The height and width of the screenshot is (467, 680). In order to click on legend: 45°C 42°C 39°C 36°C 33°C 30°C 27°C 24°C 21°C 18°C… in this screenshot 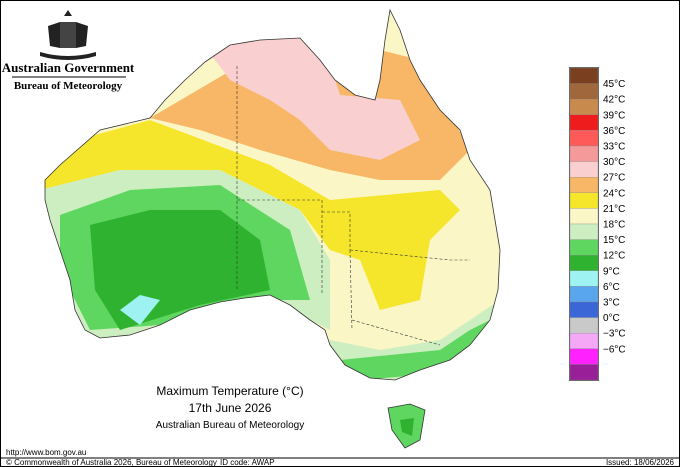, I will do `click(597, 224)`.